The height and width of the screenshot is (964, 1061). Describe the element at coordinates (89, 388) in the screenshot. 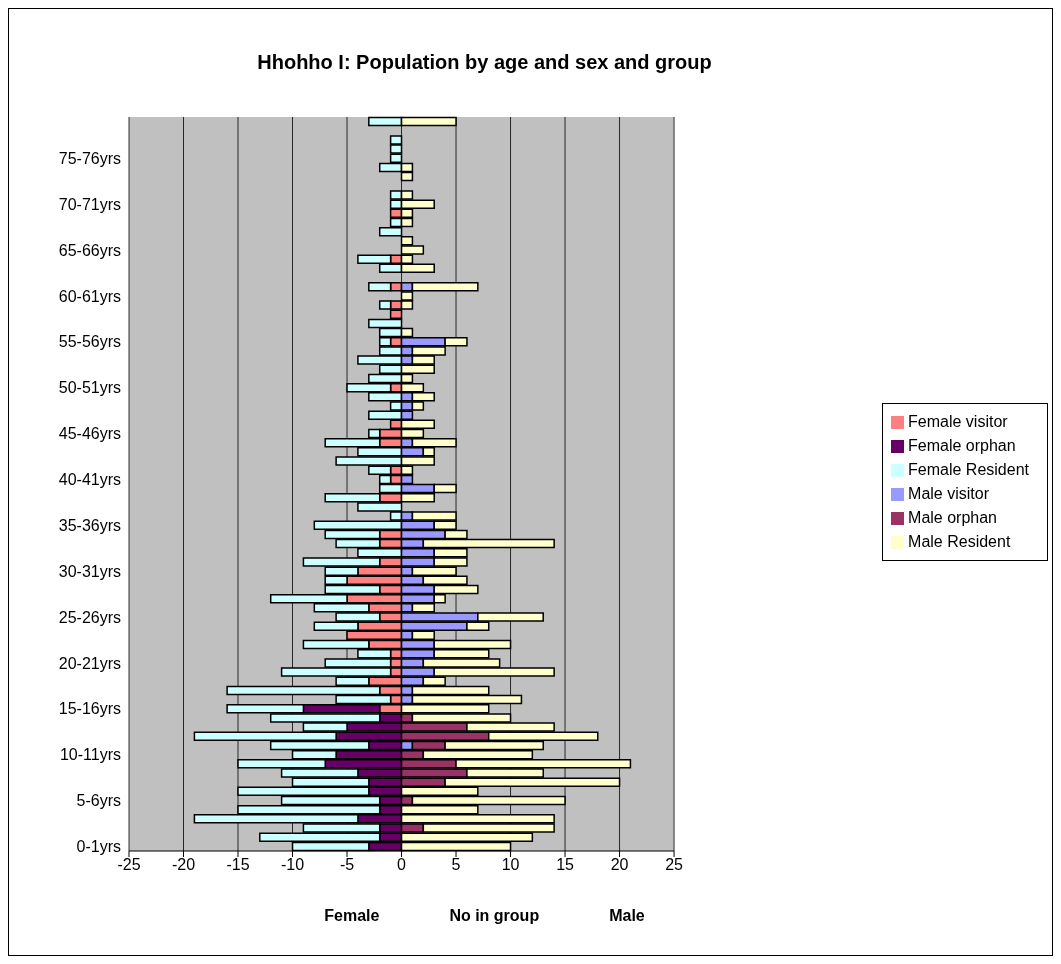

I see `y-tick-label: 50-51yrs` at that location.